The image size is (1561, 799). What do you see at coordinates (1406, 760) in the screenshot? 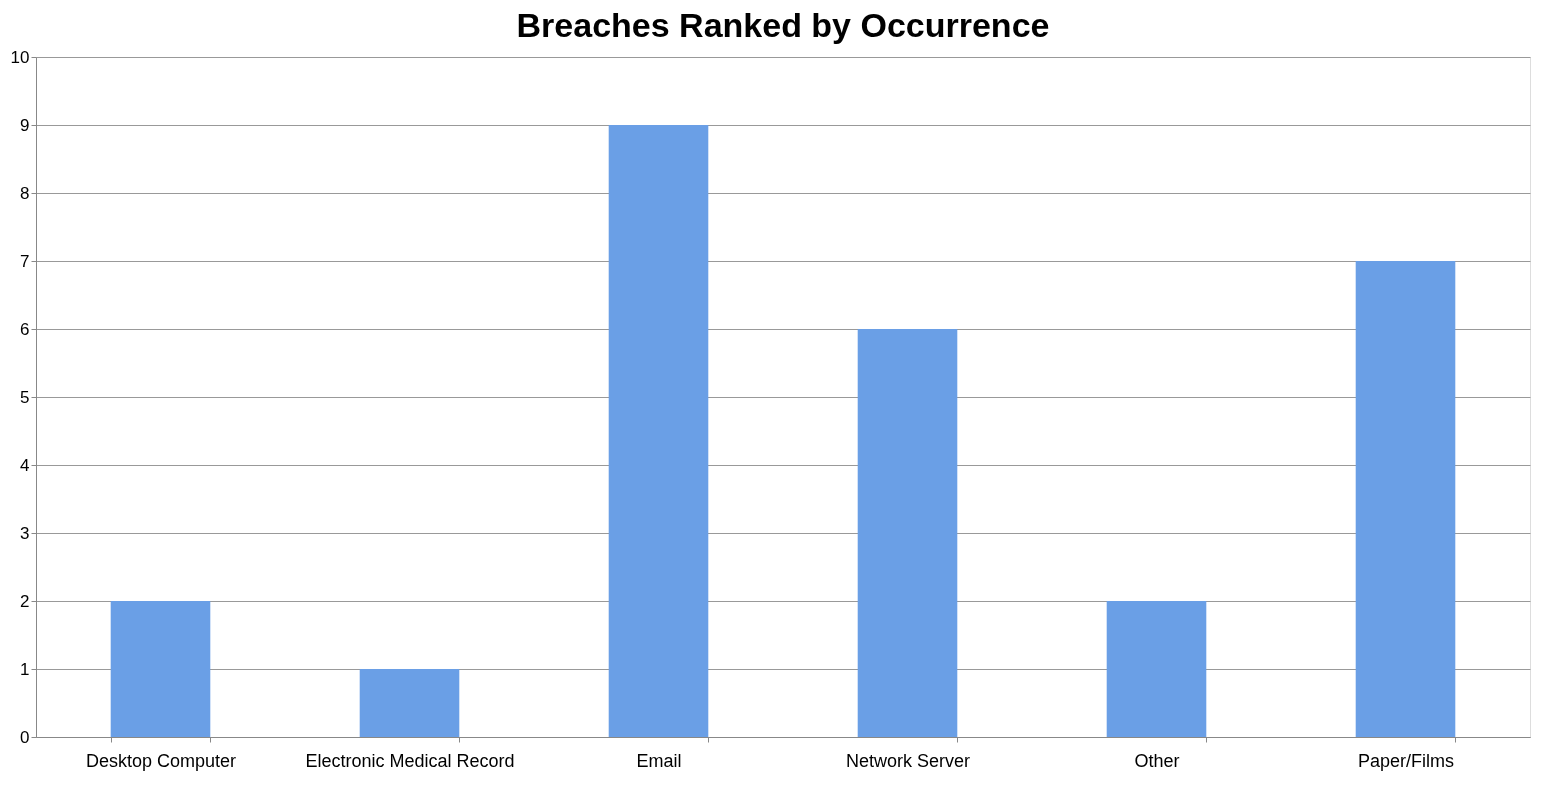
I see `x-tick-label: Paper/Films` at bounding box center [1406, 760].